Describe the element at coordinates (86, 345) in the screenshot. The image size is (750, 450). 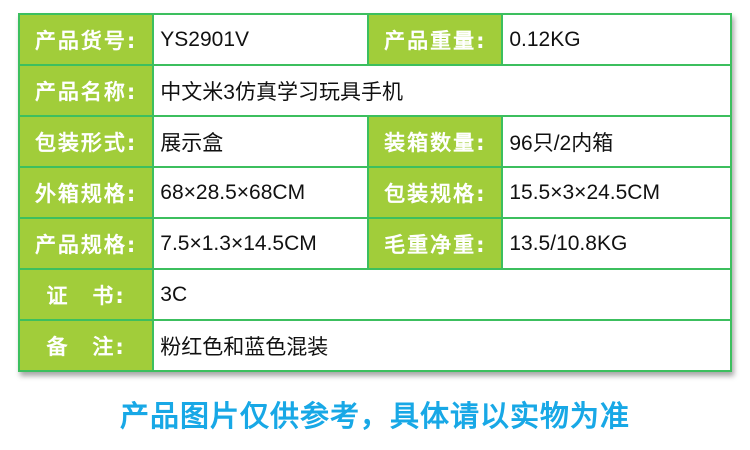
I see `label-cell: 备 注:` at that location.